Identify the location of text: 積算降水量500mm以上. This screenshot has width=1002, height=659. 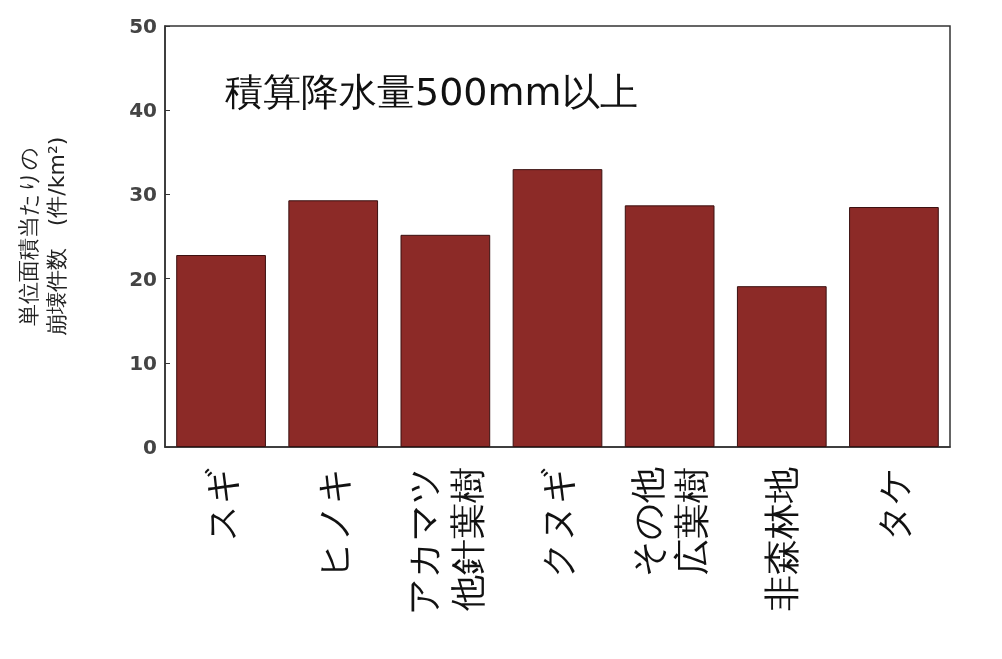
(431, 92).